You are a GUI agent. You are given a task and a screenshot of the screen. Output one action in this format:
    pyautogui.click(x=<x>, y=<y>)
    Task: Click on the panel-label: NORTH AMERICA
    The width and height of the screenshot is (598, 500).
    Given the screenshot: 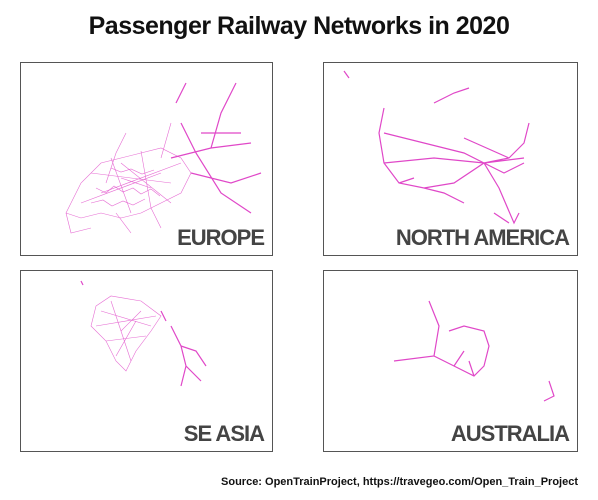 What is the action you would take?
    pyautogui.click(x=482, y=237)
    